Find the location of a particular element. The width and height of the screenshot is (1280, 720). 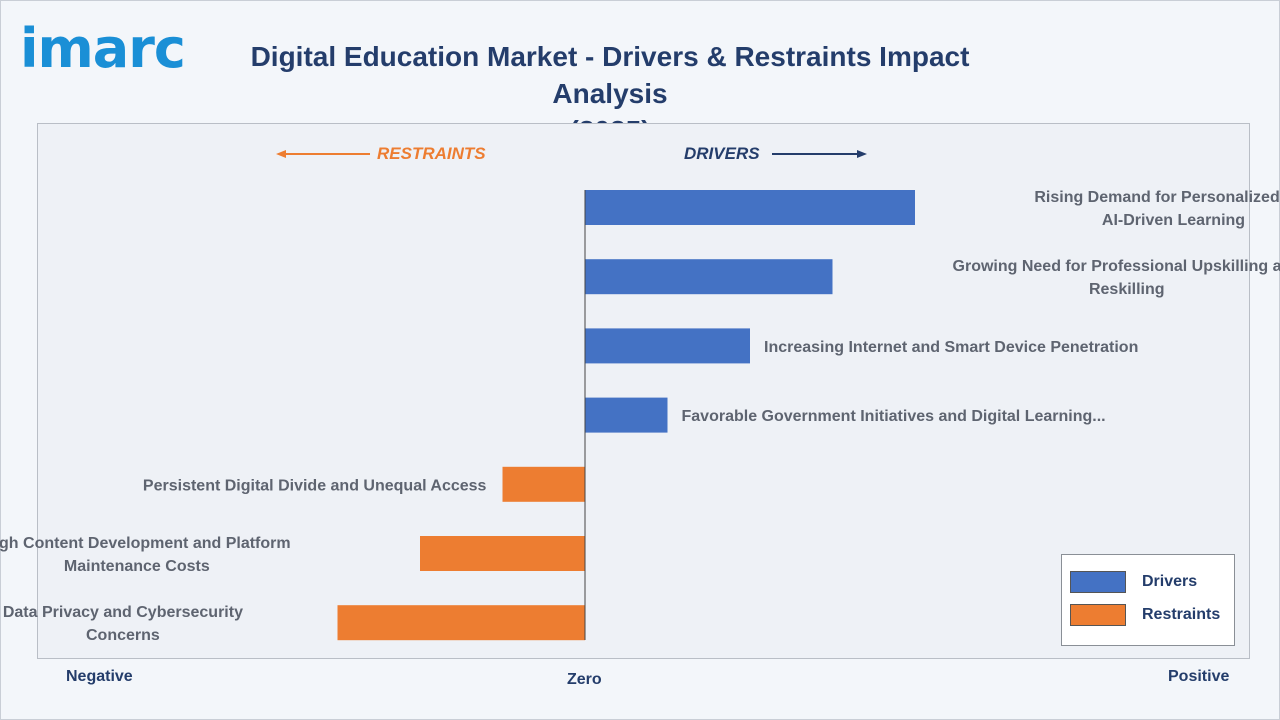

restraints-arrowhead-icon is located at coordinates (281, 154).